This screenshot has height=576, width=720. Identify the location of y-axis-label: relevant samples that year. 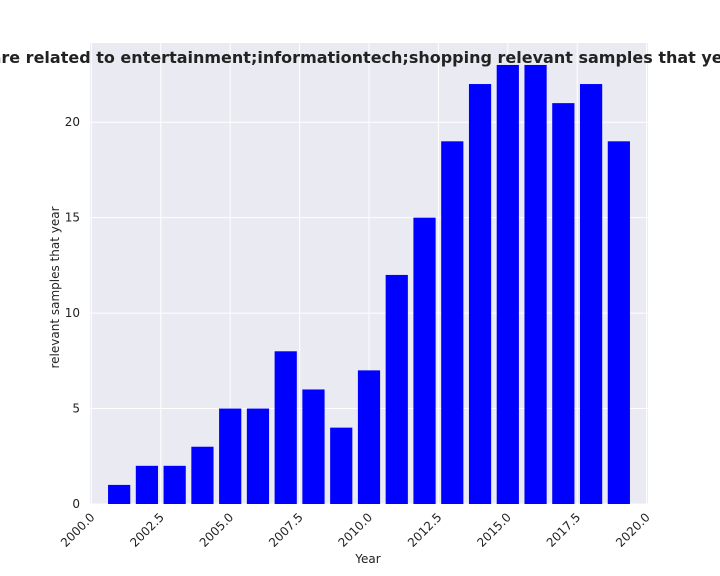
(55, 287).